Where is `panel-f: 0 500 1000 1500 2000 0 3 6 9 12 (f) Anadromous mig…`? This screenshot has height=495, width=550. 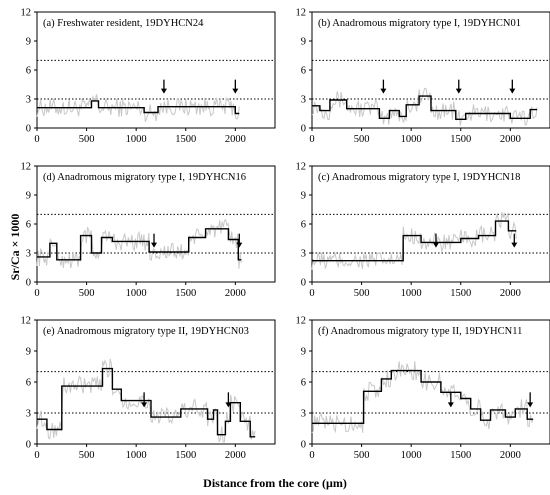
panel-f: 0 500 1000 1500 2000 0 3 6 9 12 (f) Anadromous mig… is located at coordinates (423, 388).